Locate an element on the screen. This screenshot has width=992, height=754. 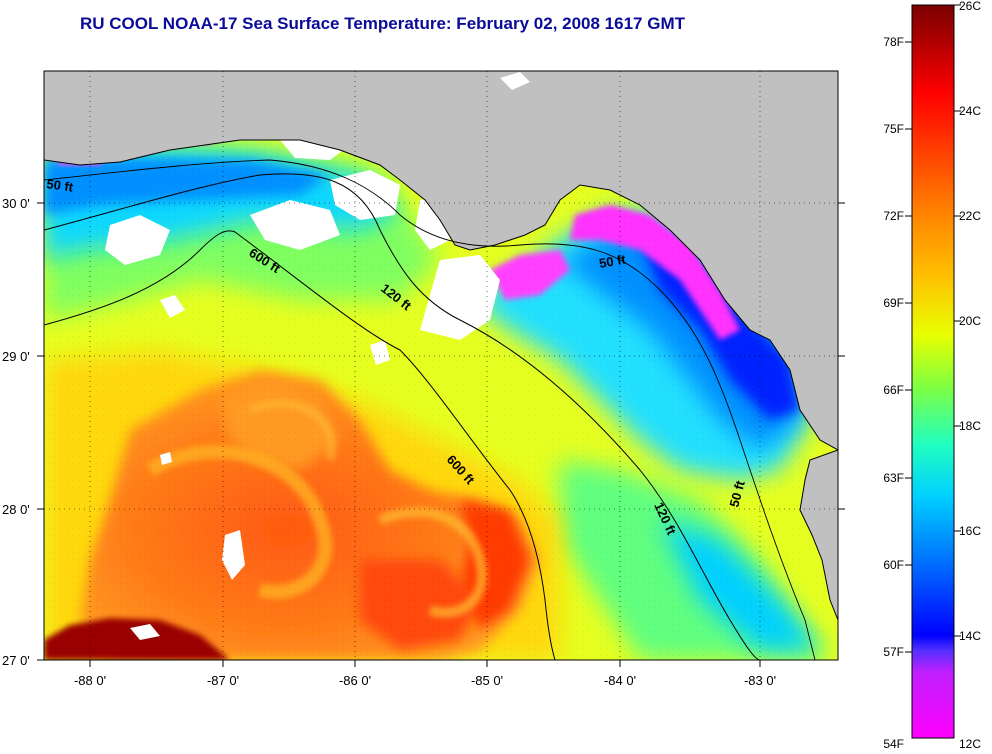
lat-label-1: 29 0' is located at coordinates (16, 356).